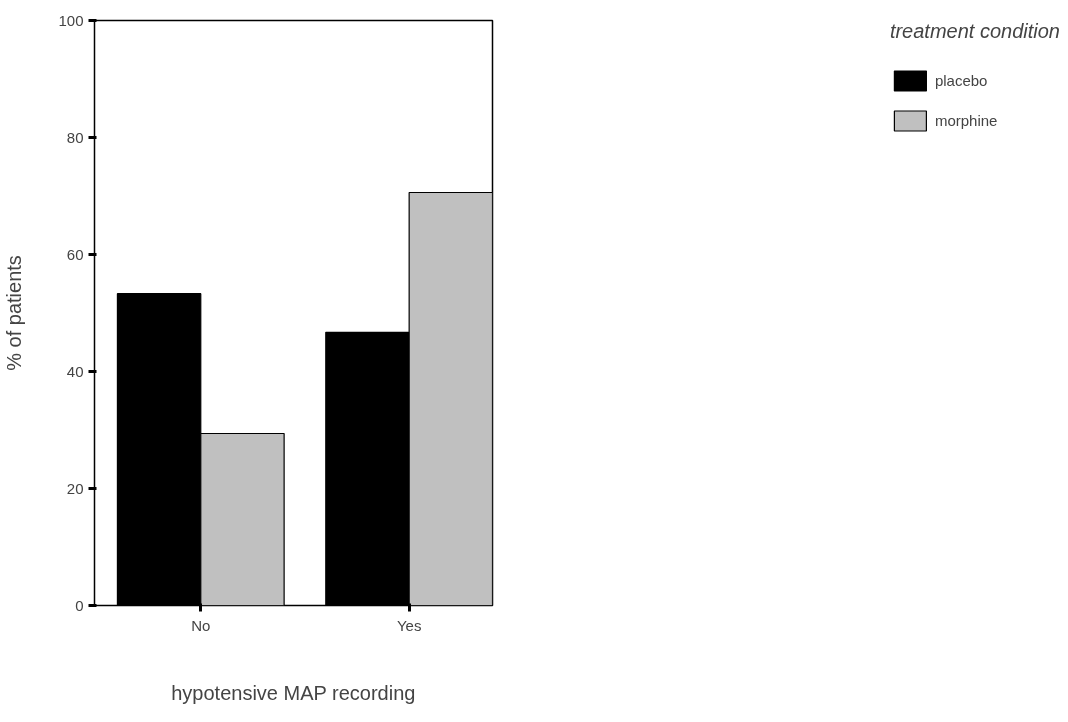 This screenshot has height=722, width=1068. What do you see at coordinates (75, 371) in the screenshot?
I see `y-tick-label: 40` at bounding box center [75, 371].